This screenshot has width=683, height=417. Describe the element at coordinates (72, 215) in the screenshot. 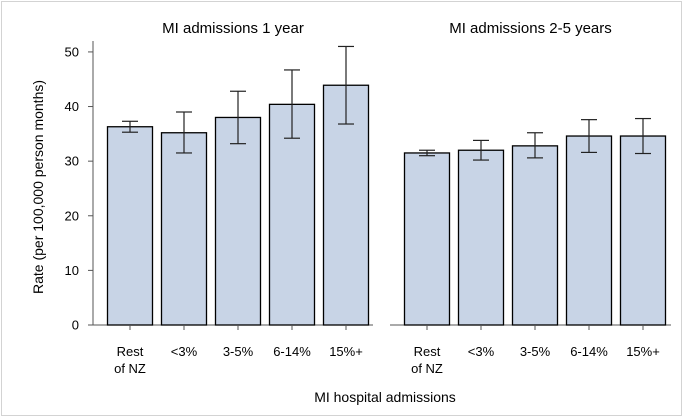

I see `y-tick-label: 20` at that location.